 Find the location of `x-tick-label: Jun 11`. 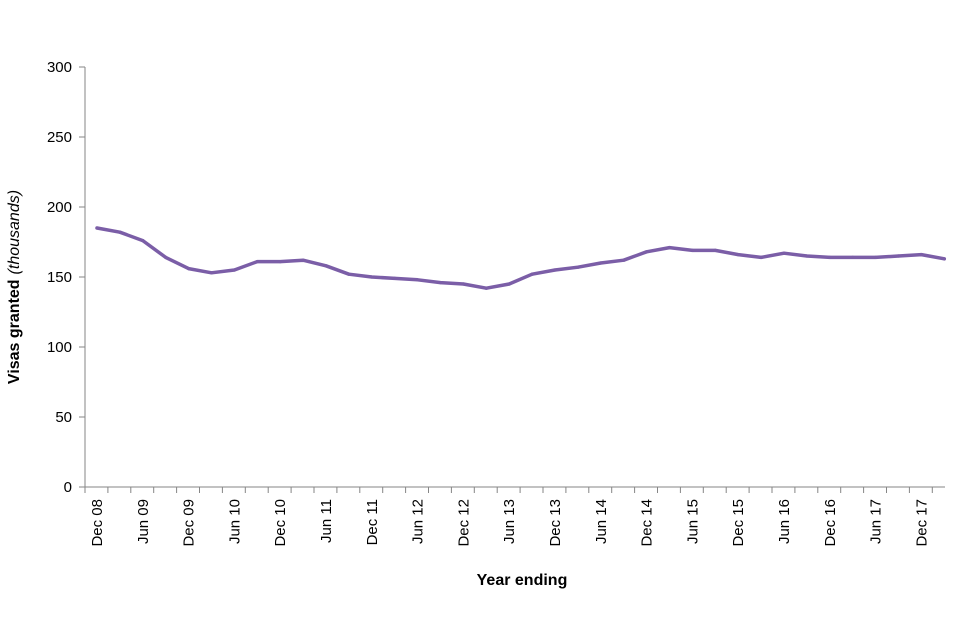

x-tick-label: Jun 11 is located at coordinates (326, 521).